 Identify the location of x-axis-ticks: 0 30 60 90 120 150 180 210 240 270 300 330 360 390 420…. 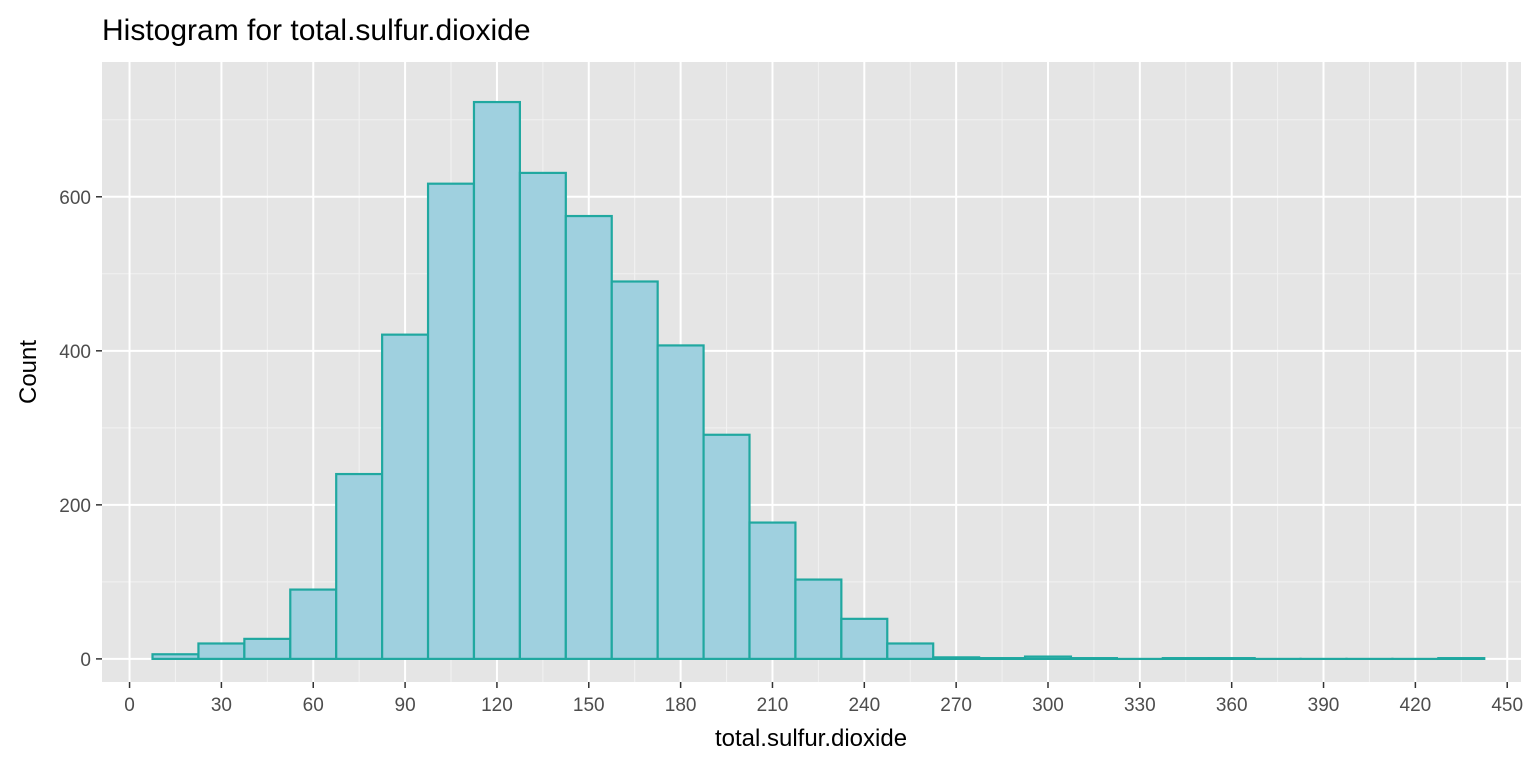
(823, 699).